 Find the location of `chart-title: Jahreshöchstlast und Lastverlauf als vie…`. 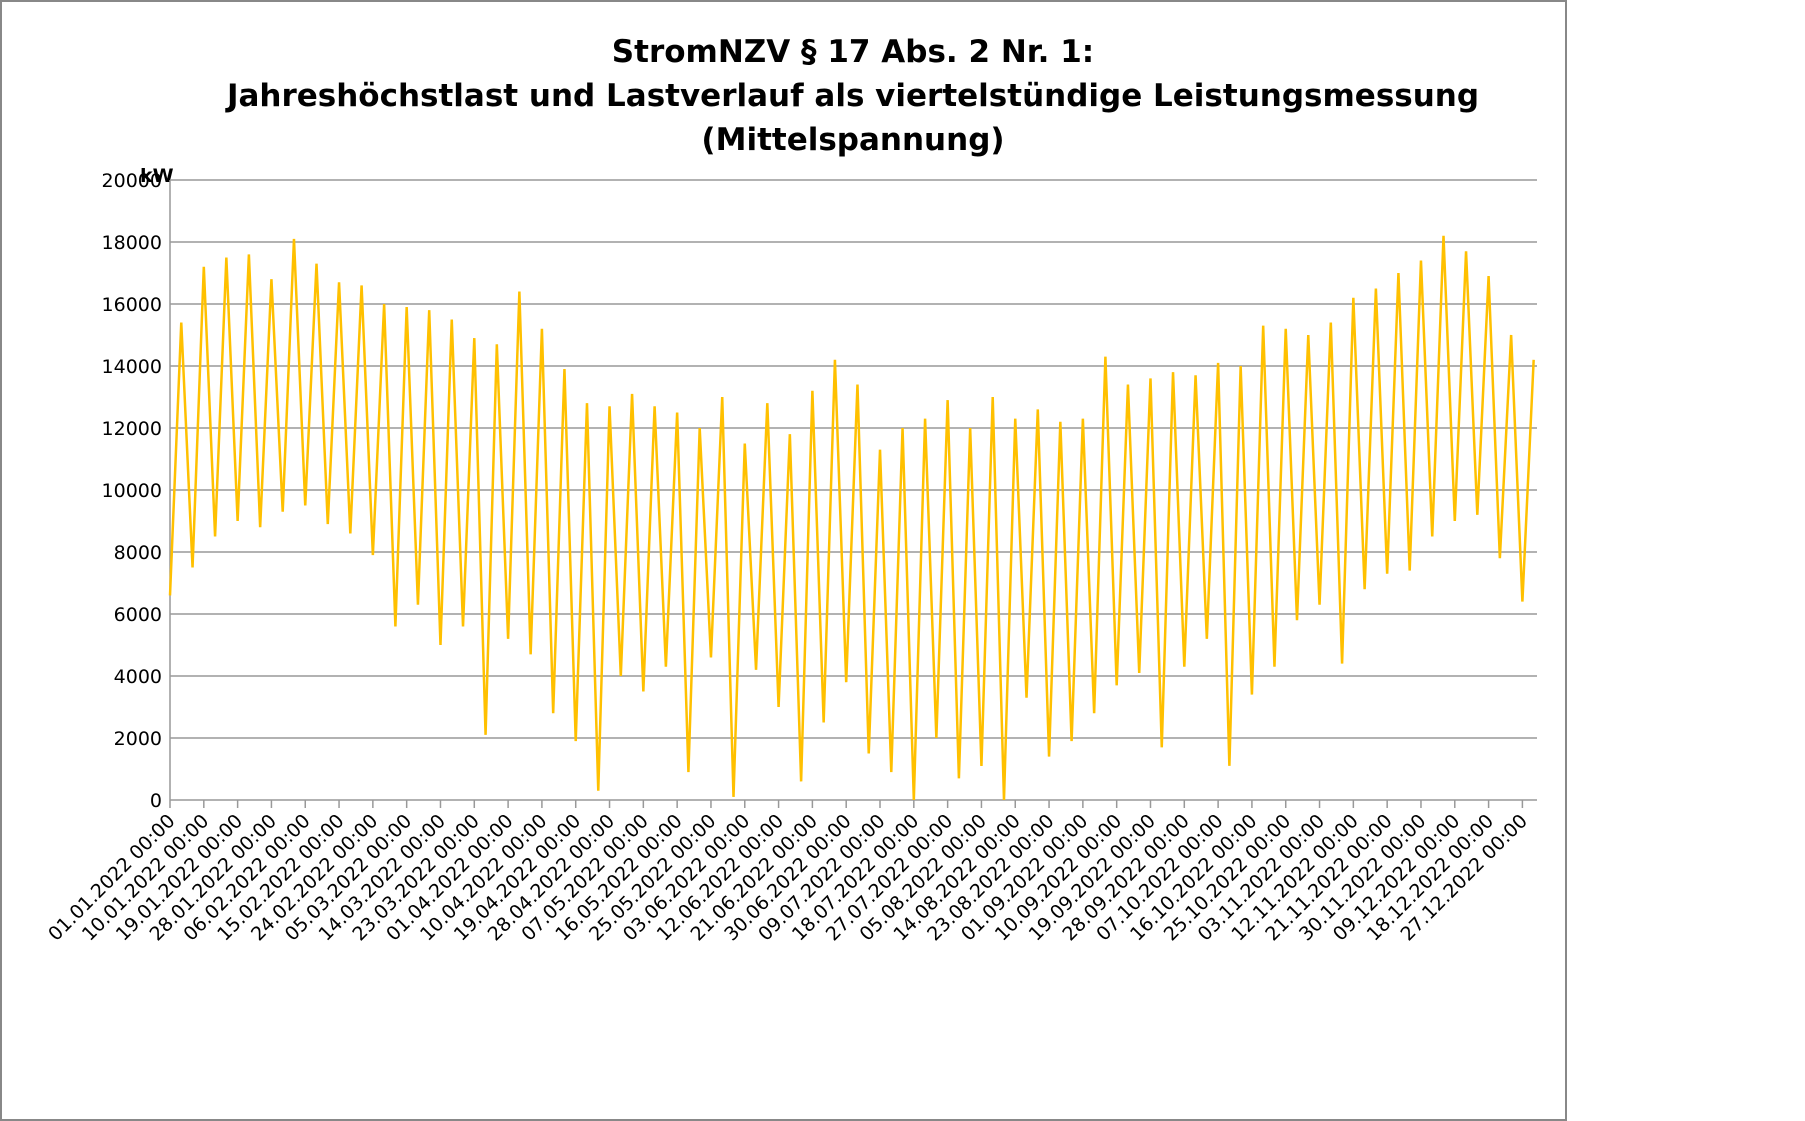

chart-title: Jahreshöchstlast und Lastverlauf als vie… is located at coordinates (852, 96).